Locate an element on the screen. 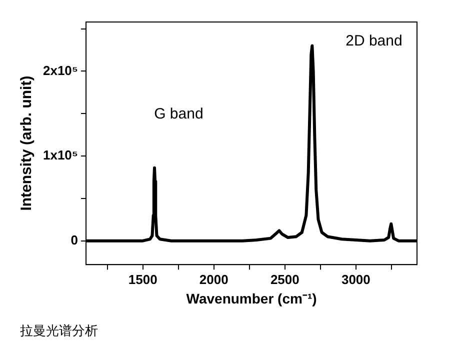  y-axis-title: Intensity (arb. unit) is located at coordinates (27, 143).